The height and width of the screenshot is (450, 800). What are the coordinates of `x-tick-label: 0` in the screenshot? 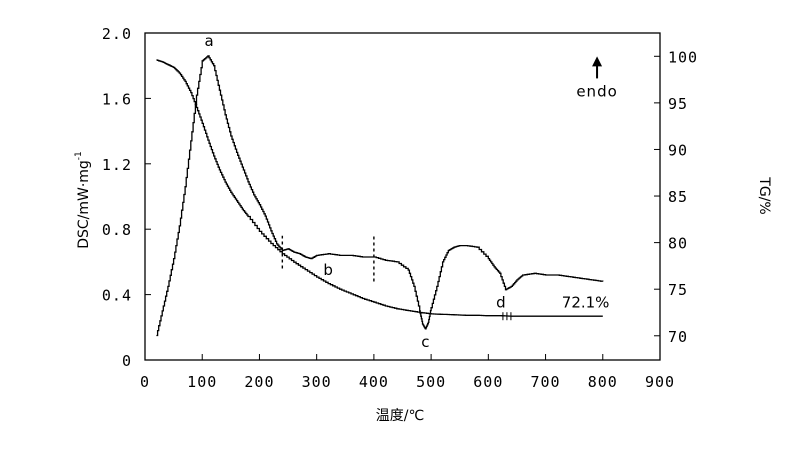 It's located at (145, 382).